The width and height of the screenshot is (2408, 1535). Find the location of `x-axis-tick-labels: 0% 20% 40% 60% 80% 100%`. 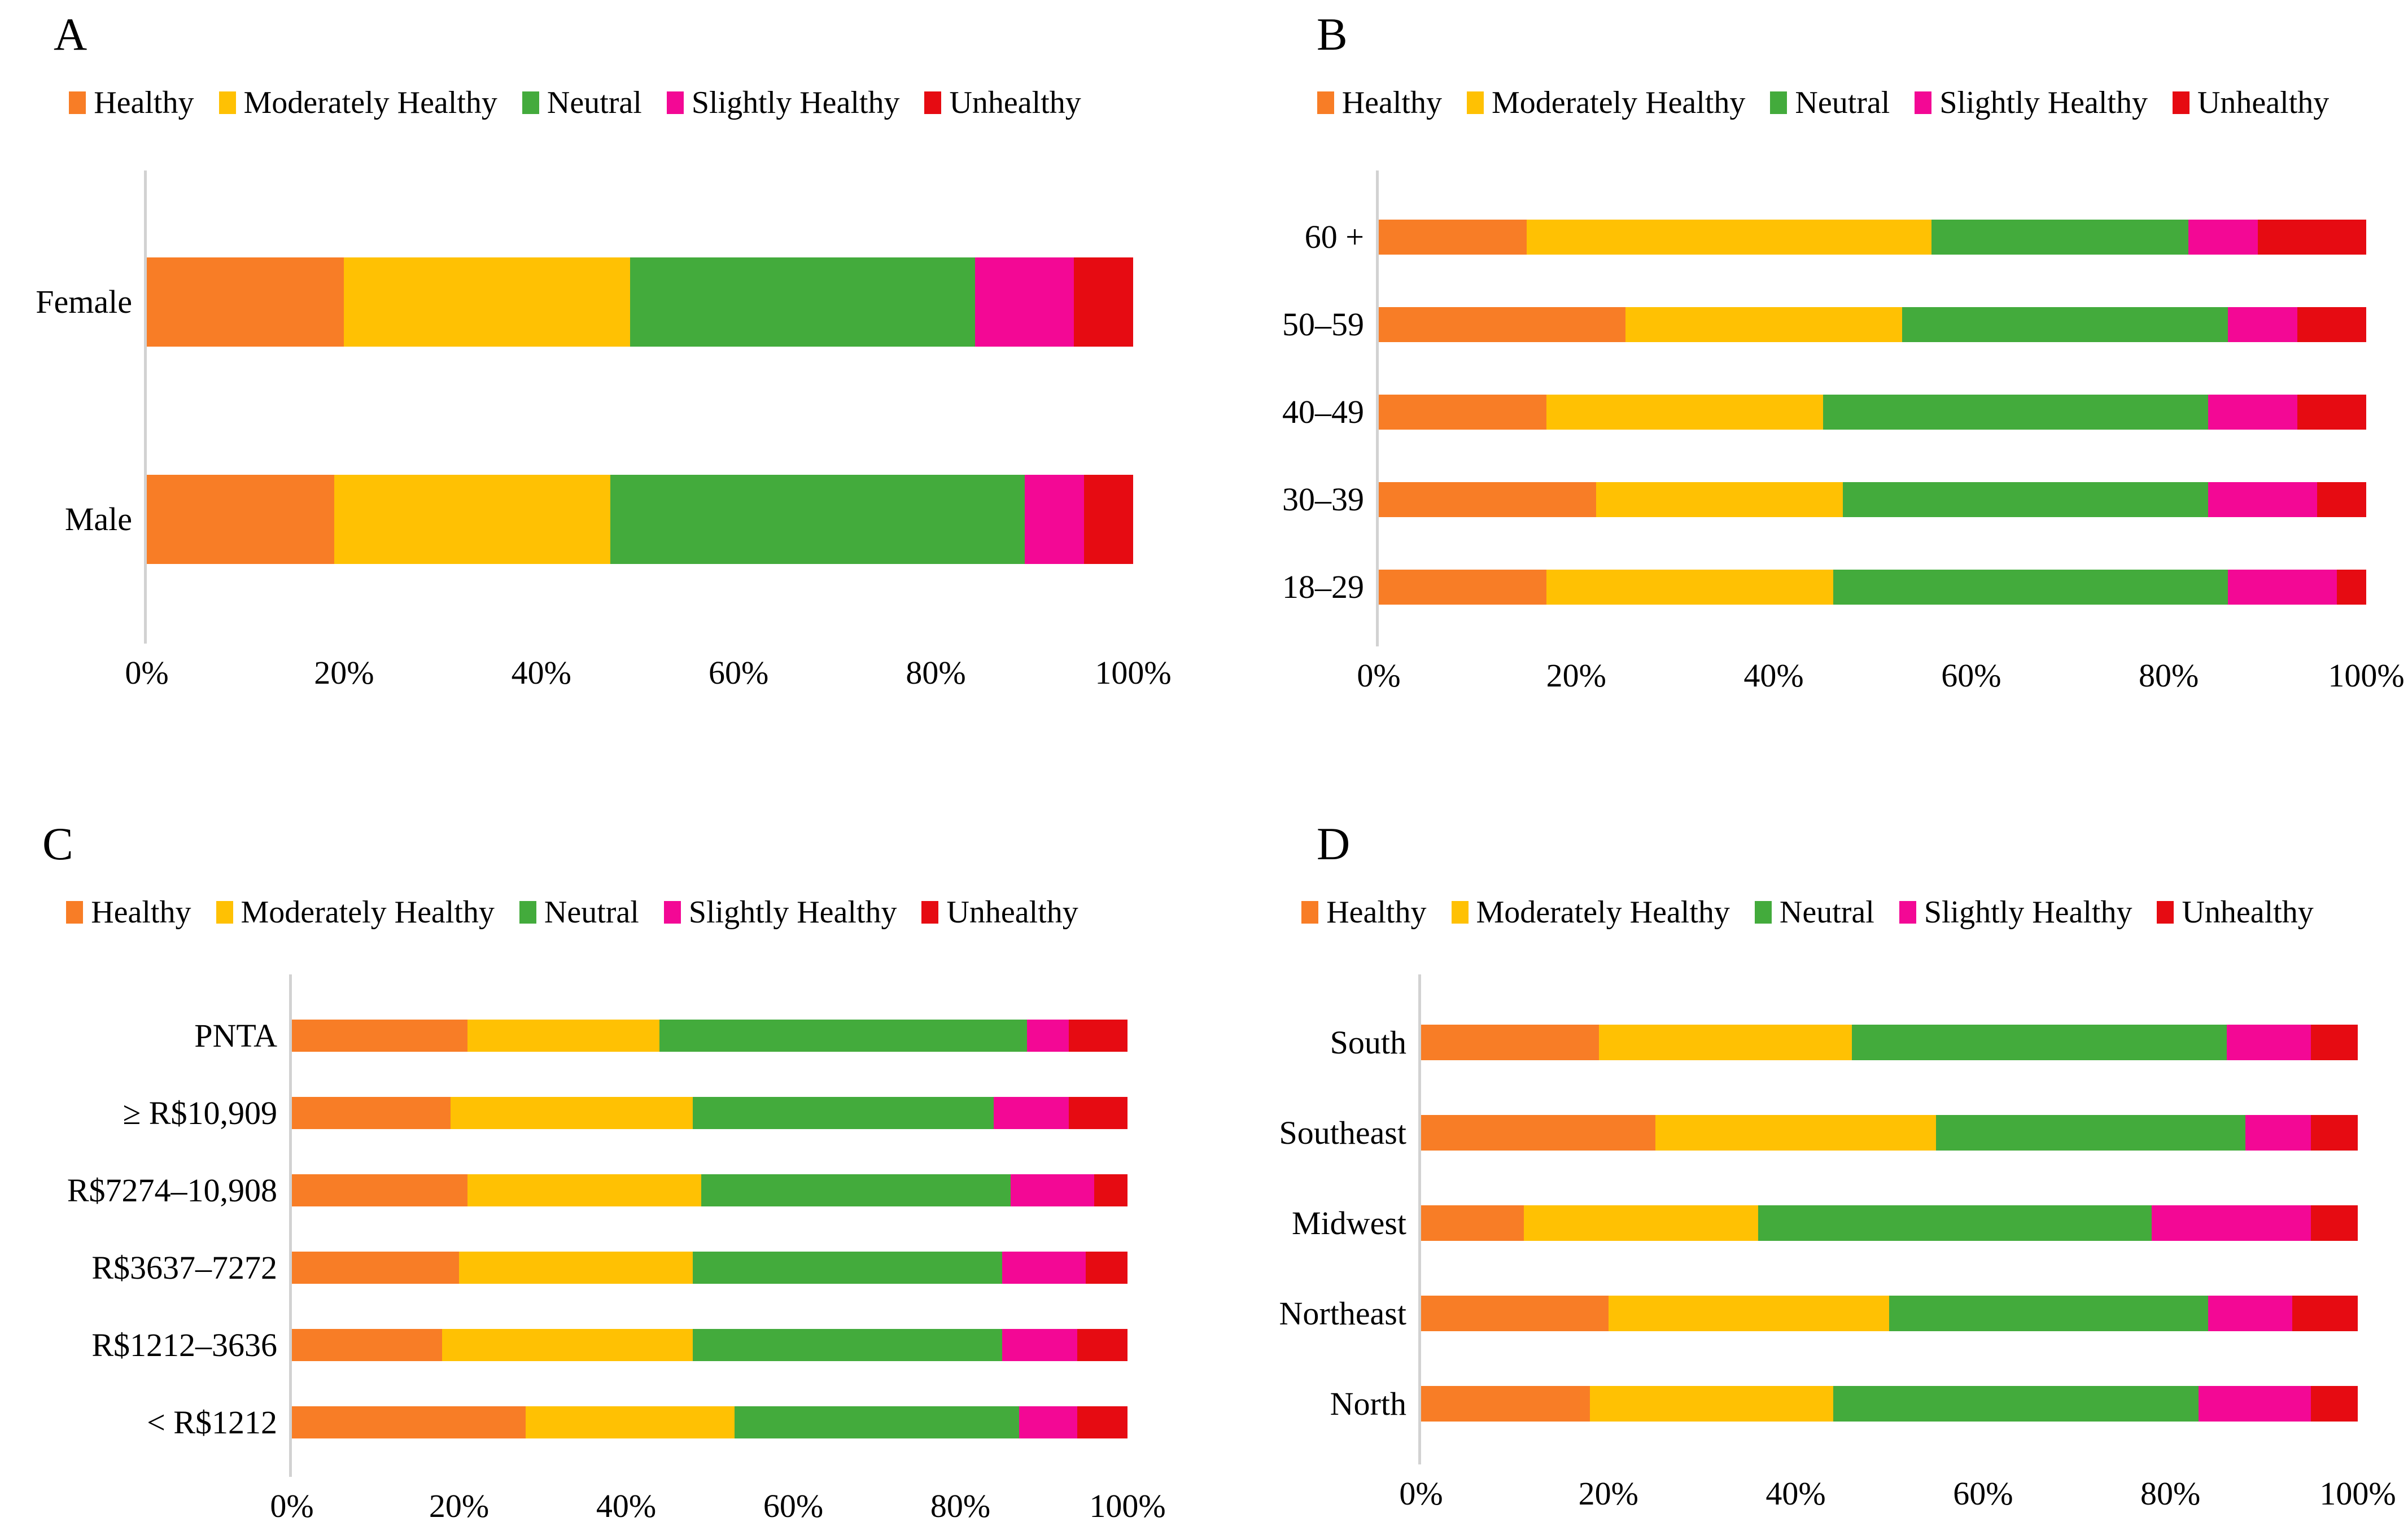

x-axis-tick-labels: 0% 20% 40% 60% 80% 100% is located at coordinates (1897, 1499).